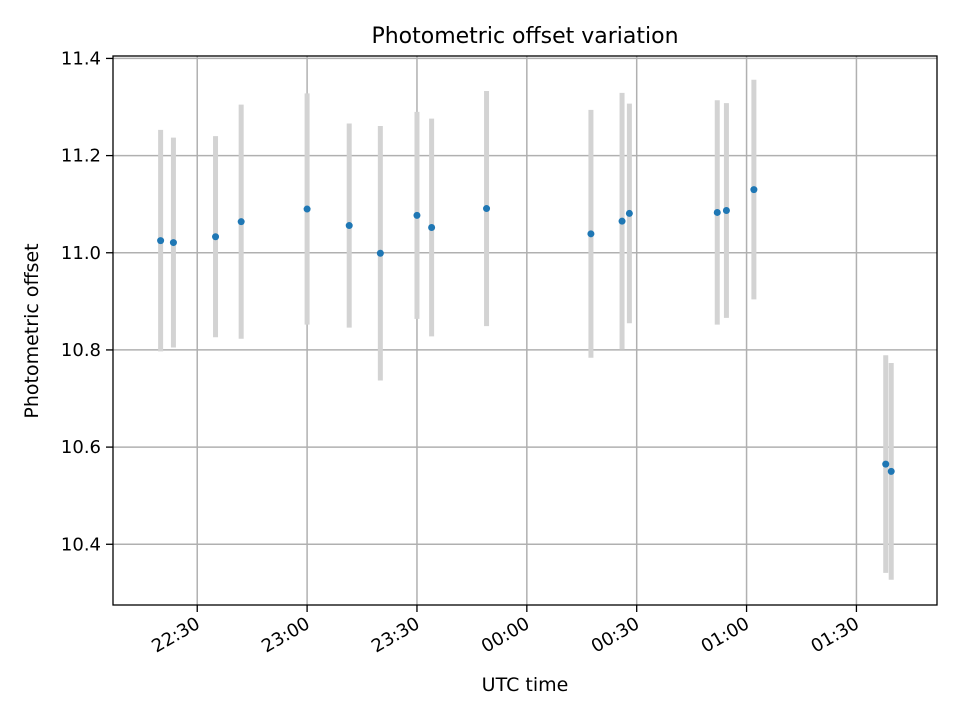 The height and width of the screenshot is (720, 960). What do you see at coordinates (81, 544) in the screenshot?
I see `y-tick-label: 10.4` at bounding box center [81, 544].